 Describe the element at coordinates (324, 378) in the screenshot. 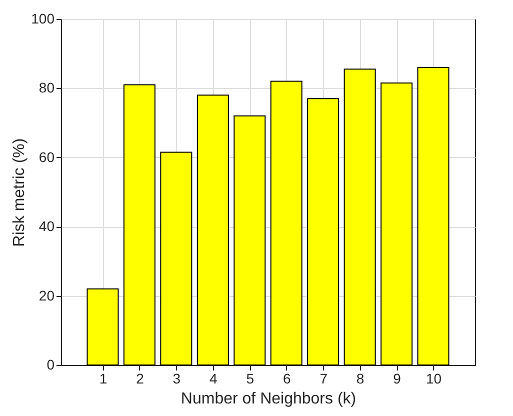

I see `x-tick-label: 7` at that location.